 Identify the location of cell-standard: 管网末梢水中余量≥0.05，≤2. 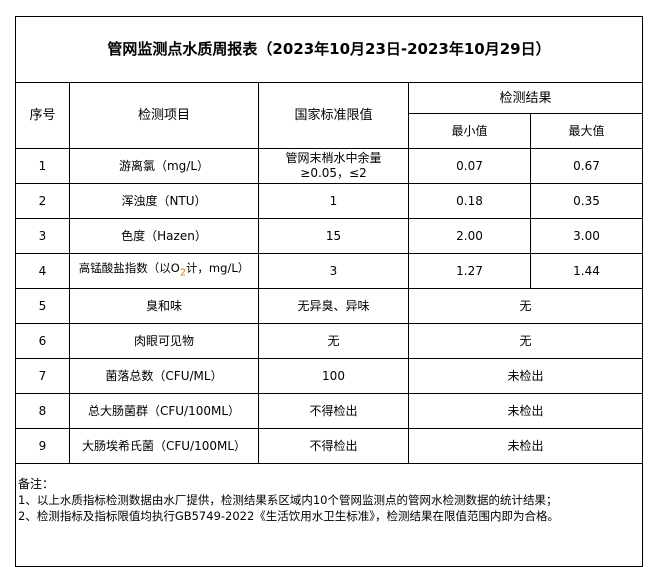
(333, 166).